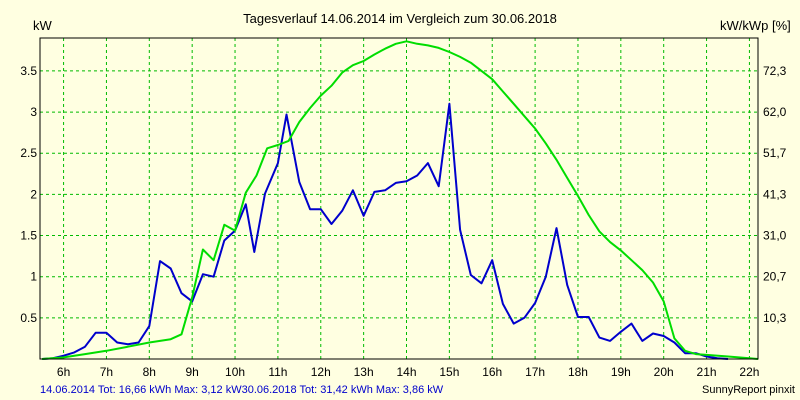  I want to click on x-tick-label: 22h, so click(749, 372).